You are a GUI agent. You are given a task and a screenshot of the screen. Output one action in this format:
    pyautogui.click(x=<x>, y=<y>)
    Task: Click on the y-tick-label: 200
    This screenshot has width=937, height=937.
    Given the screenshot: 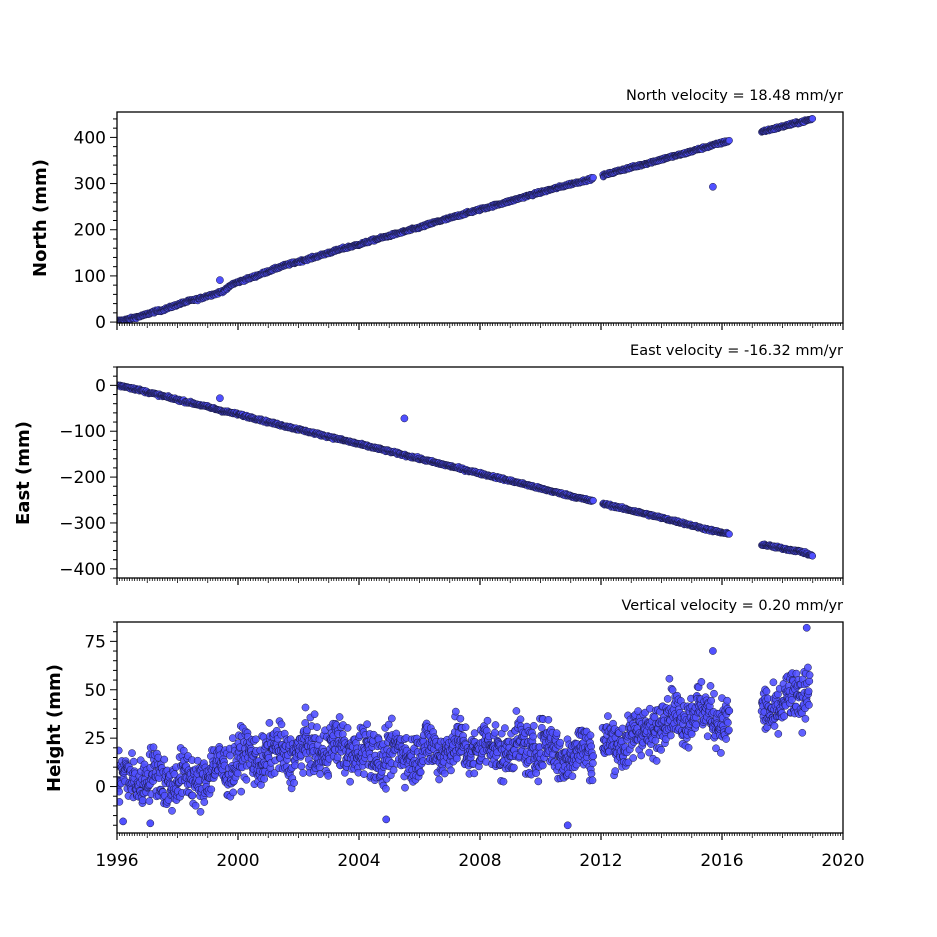 What is the action you would take?
    pyautogui.click(x=90, y=231)
    